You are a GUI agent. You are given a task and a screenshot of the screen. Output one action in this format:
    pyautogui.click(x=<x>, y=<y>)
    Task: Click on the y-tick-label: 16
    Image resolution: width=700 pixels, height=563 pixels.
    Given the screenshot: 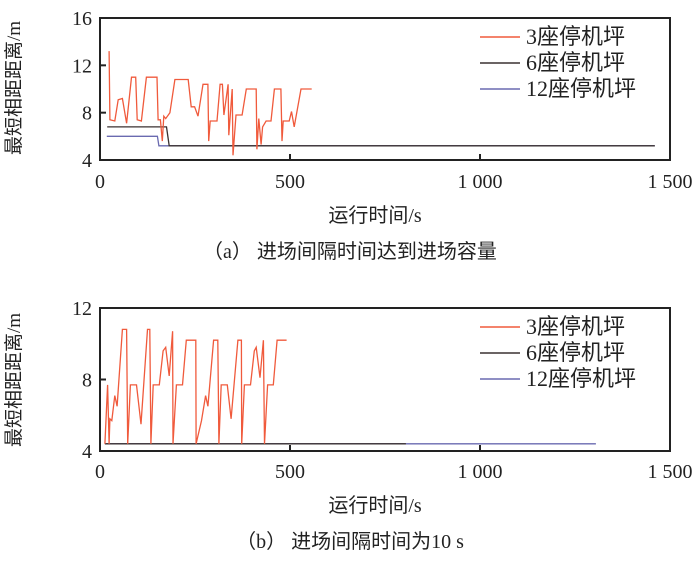 What is the action you would take?
    pyautogui.click(x=82, y=19)
    